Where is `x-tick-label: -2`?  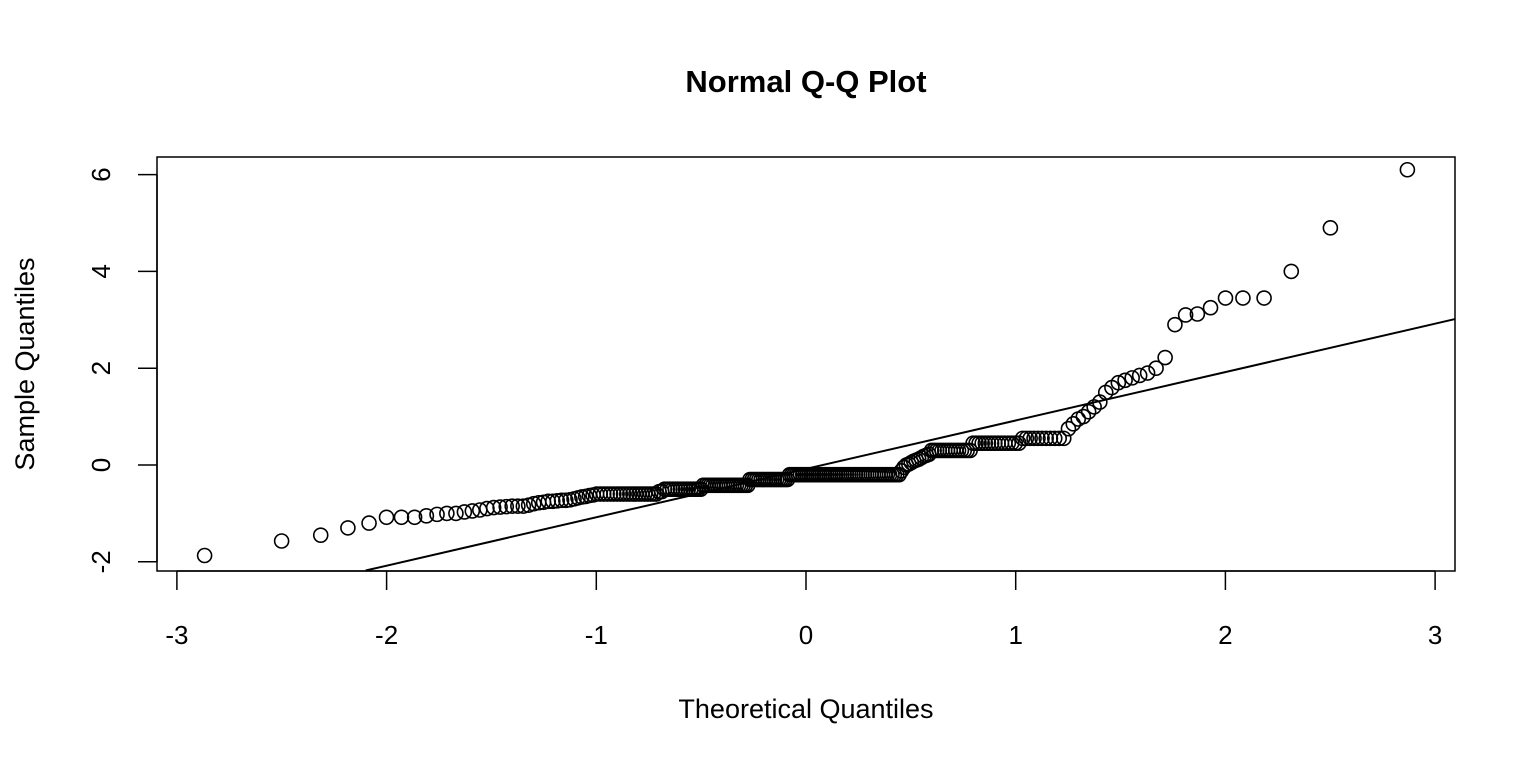 x-tick-label: -2 is located at coordinates (386, 635).